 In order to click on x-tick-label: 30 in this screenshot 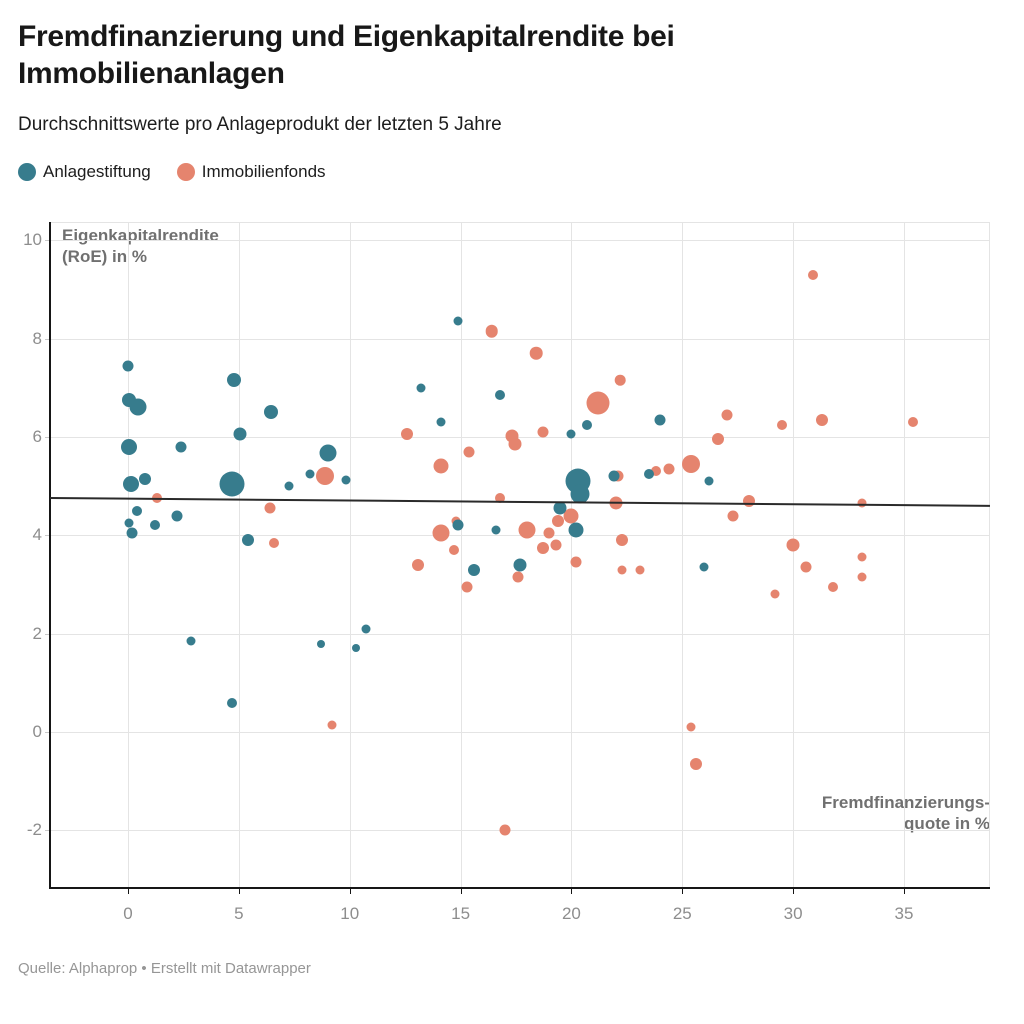, I will do `click(793, 913)`.